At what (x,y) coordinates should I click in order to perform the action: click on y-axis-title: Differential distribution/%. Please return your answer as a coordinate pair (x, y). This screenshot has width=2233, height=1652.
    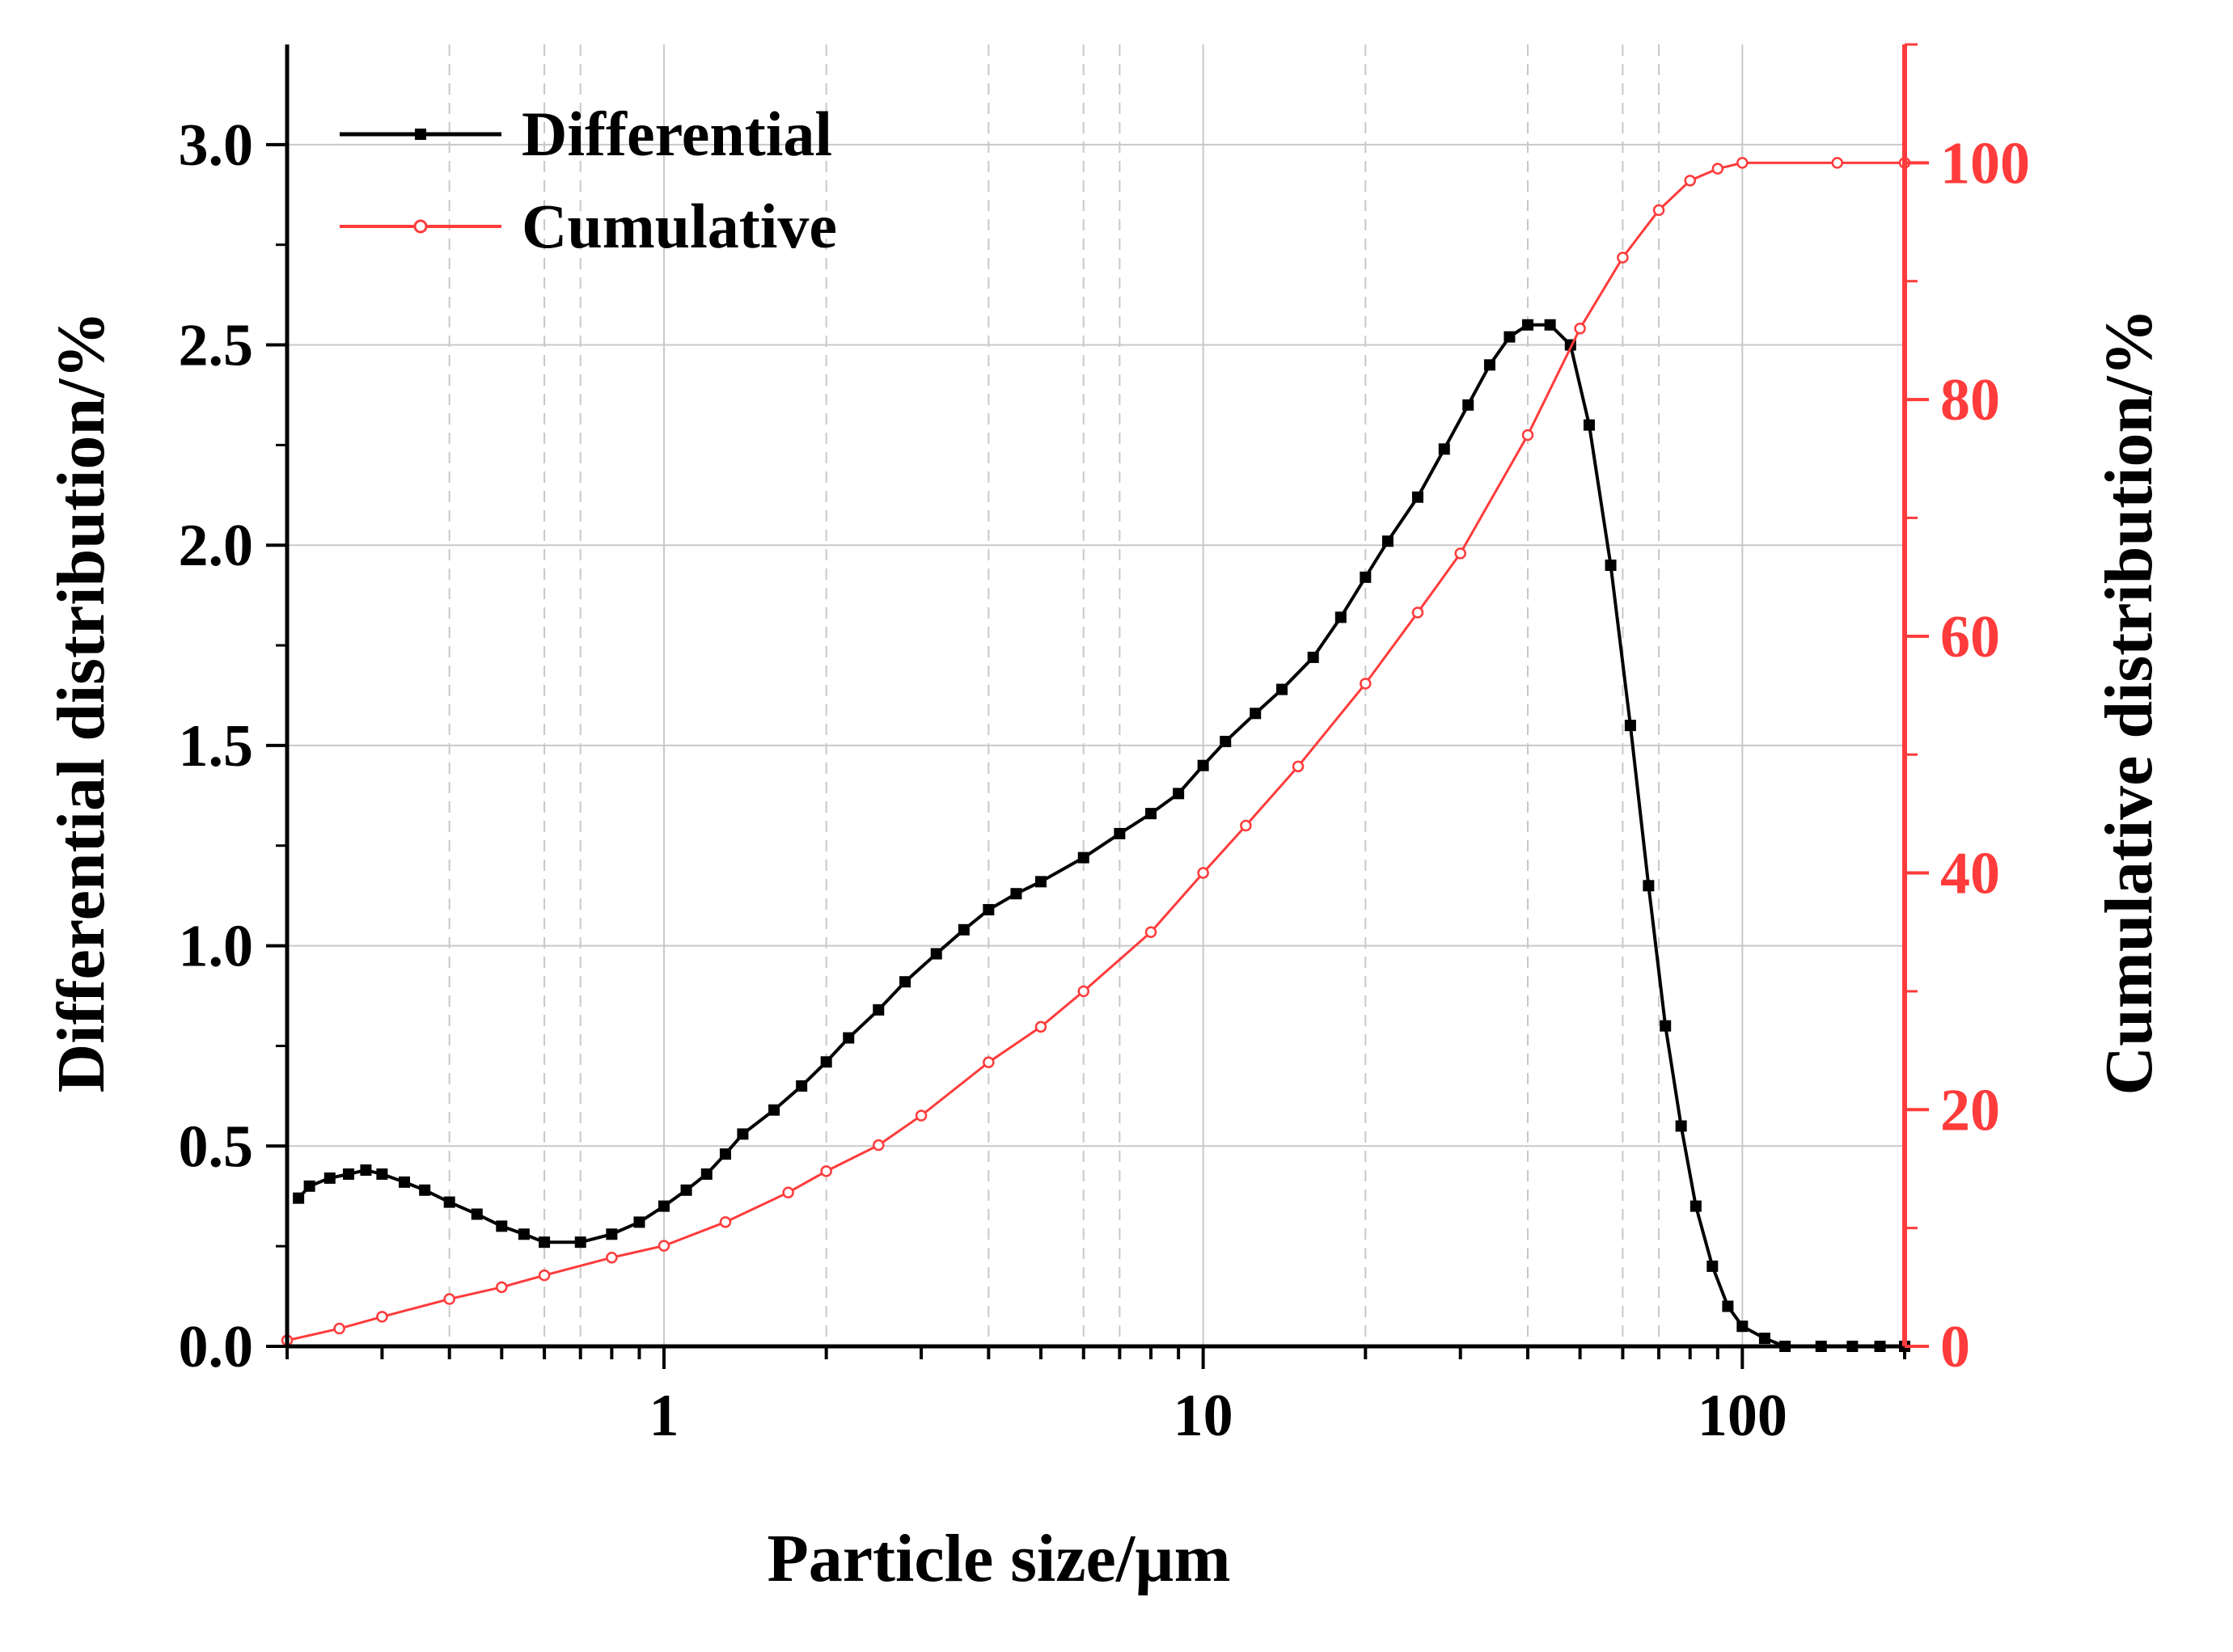
    Looking at the image, I should click on (81, 702).